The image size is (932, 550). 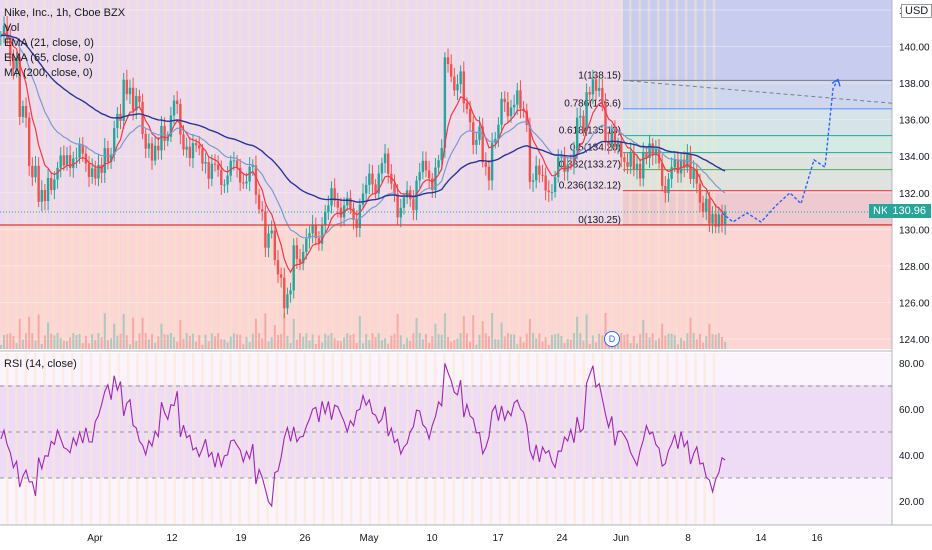 What do you see at coordinates (911, 502) in the screenshot?
I see `rsi-tick-label: 20.00` at bounding box center [911, 502].